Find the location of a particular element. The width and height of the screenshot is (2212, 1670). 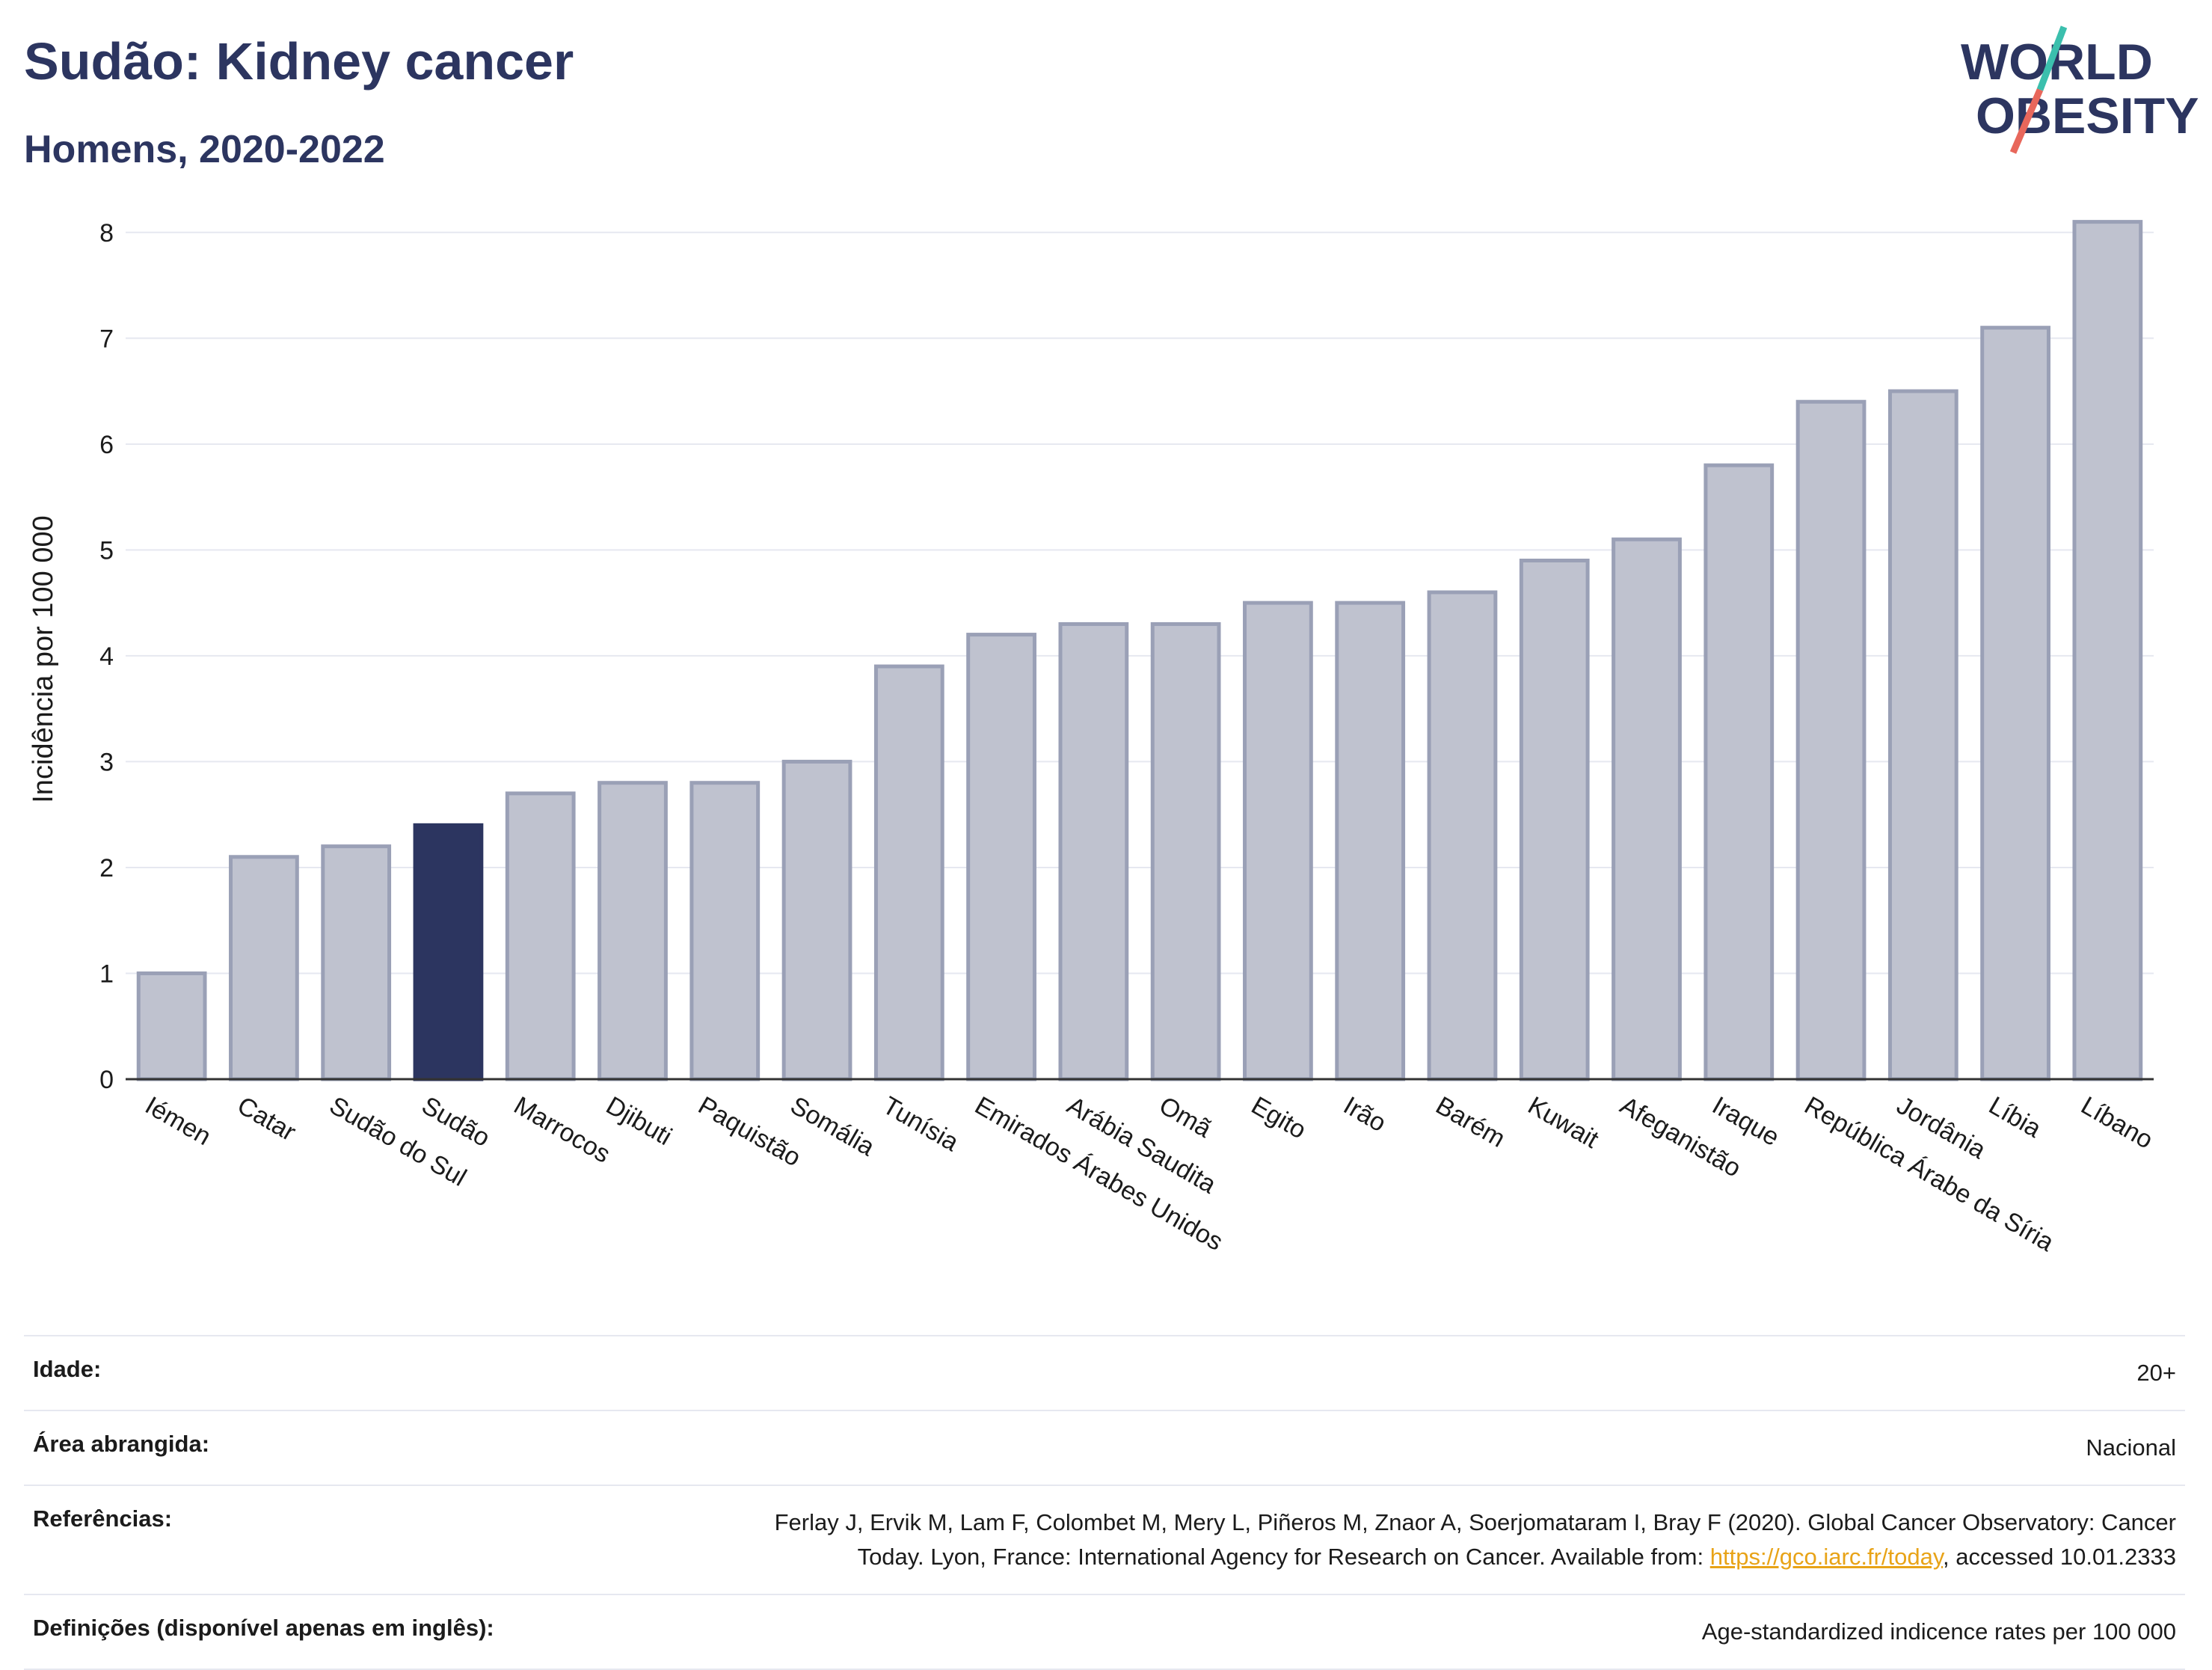

y-tick-label: 6 is located at coordinates (106, 445).